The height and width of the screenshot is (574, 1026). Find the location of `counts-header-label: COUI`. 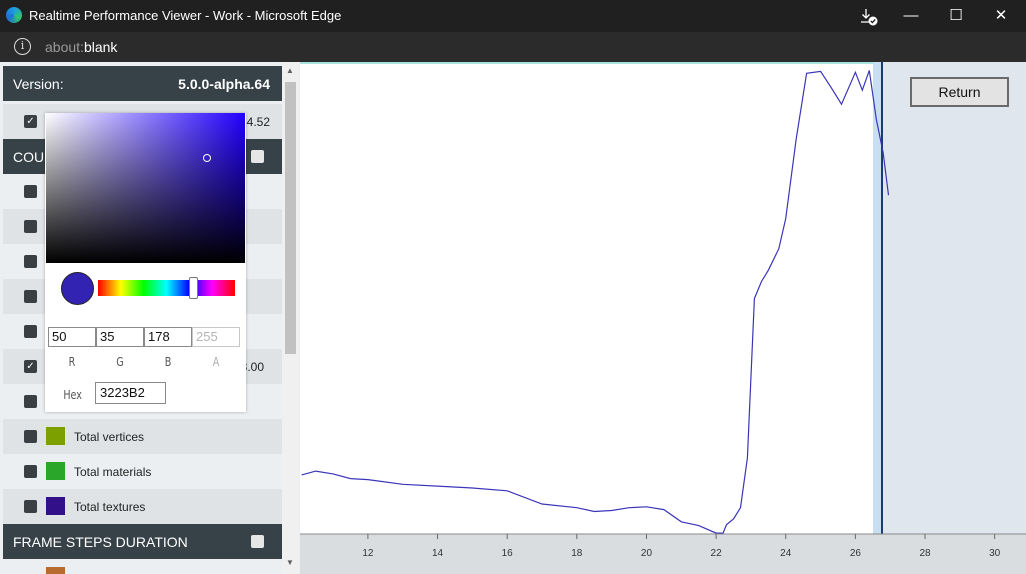

counts-header-label: COUI is located at coordinates (30, 157).